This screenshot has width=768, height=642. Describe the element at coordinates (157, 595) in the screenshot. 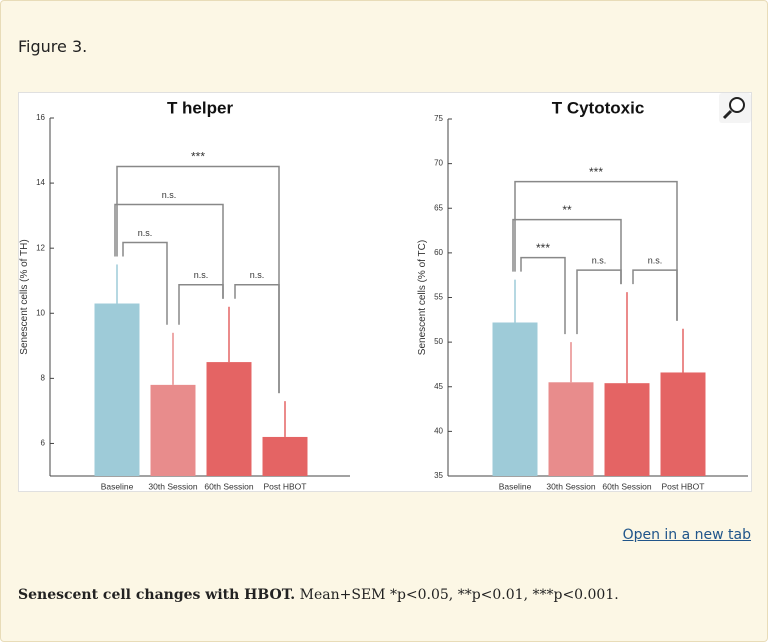

I see `caption-bold: Senescent cell changes with HBOT.` at that location.